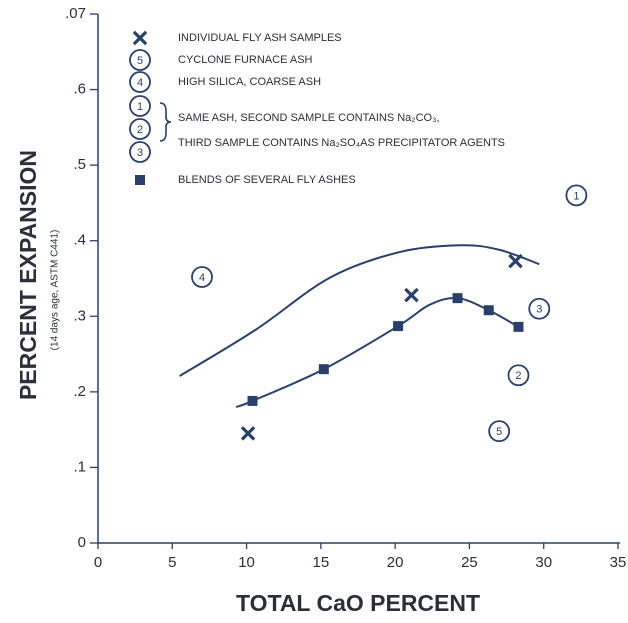 The image size is (628, 623). I want to click on y-tick-label: .2, so click(79, 391).